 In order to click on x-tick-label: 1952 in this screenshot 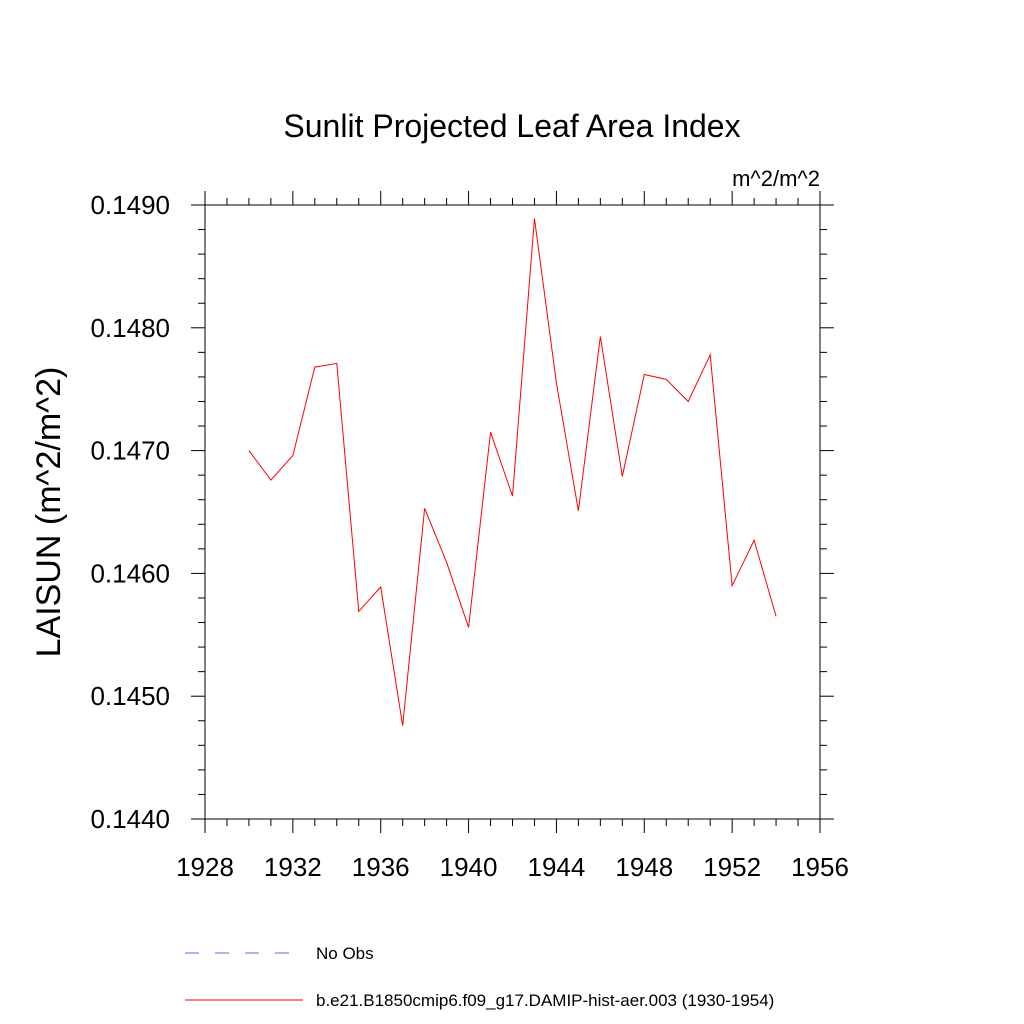, I will do `click(732, 867)`.